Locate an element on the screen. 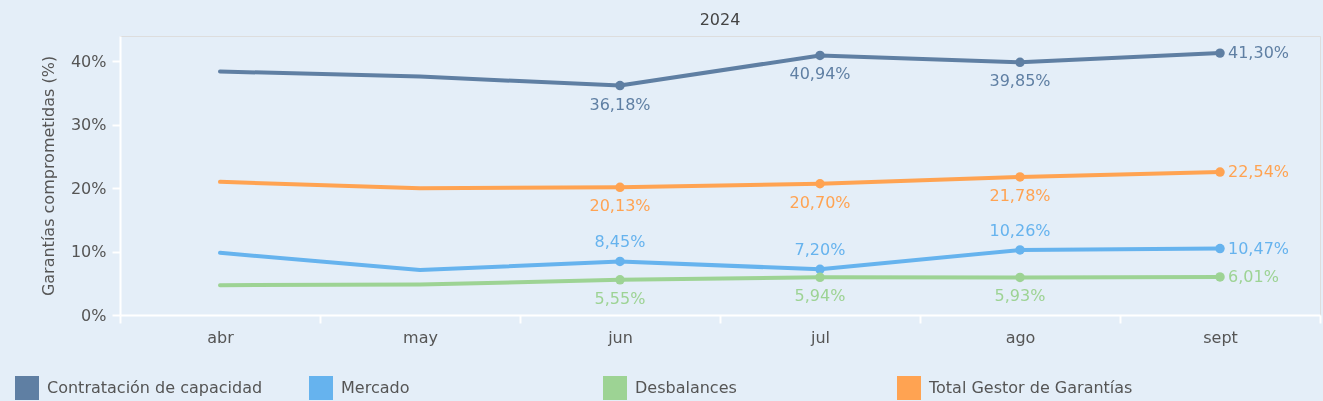 The width and height of the screenshot is (1323, 401). data-label: 40,94% is located at coordinates (820, 74).